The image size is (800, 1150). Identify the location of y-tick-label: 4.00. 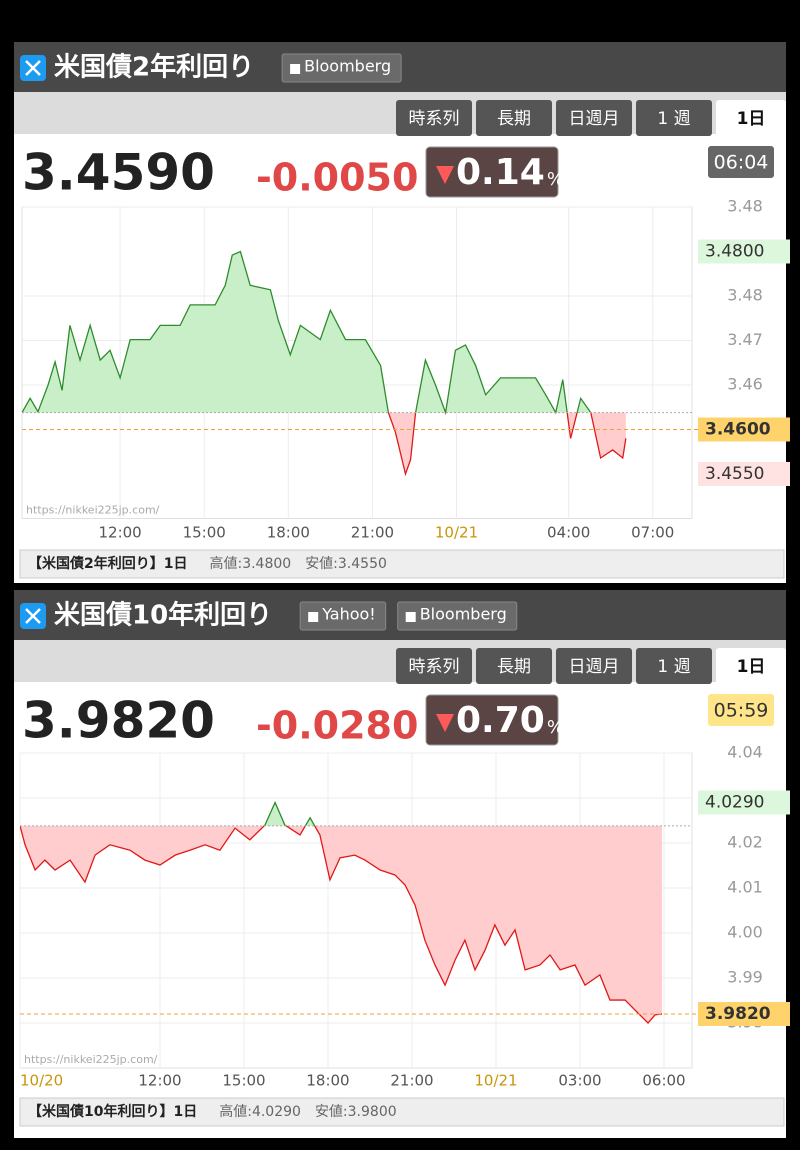
(745, 932).